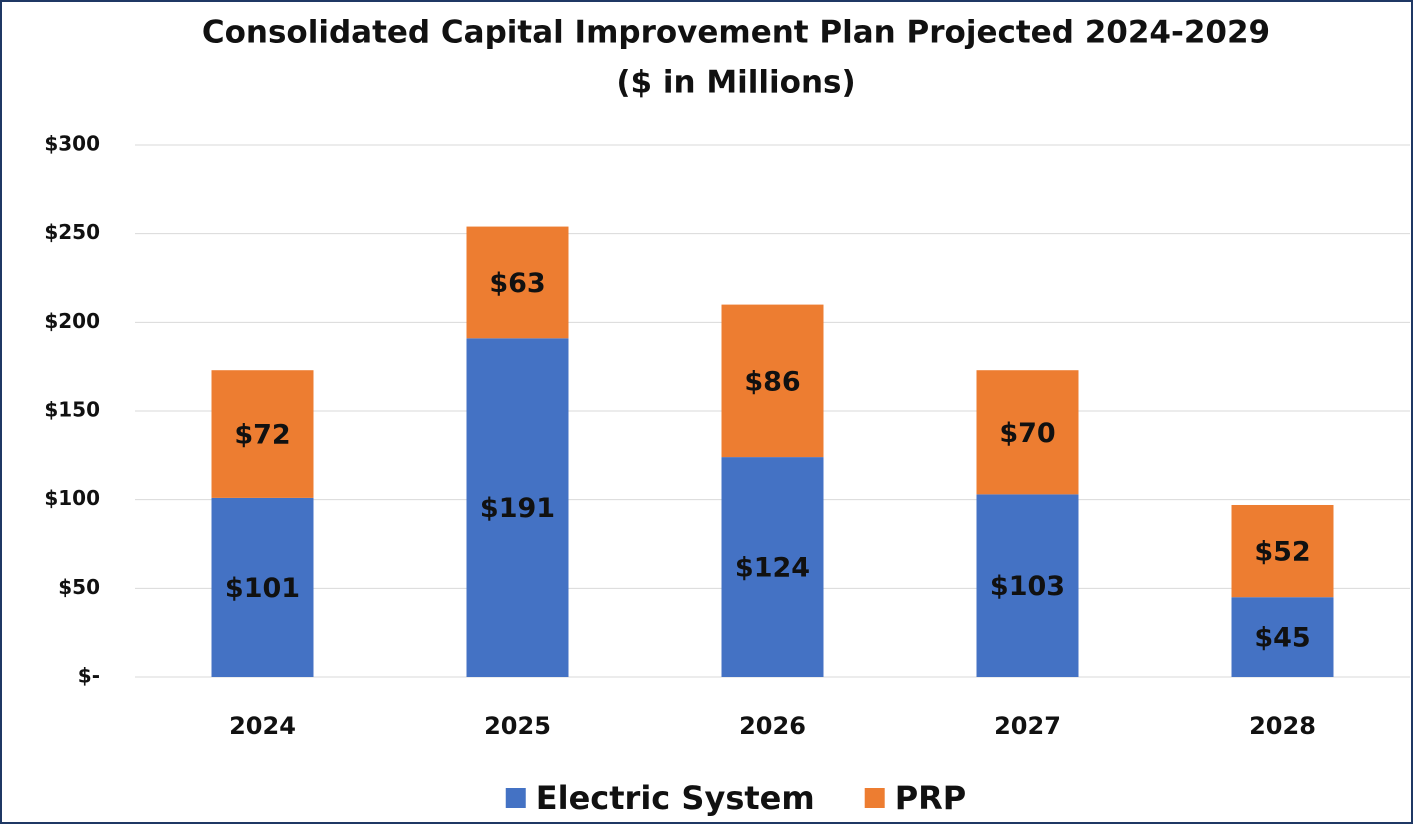  Describe the element at coordinates (79, 587) in the screenshot. I see `y-tick-label: $50` at that location.